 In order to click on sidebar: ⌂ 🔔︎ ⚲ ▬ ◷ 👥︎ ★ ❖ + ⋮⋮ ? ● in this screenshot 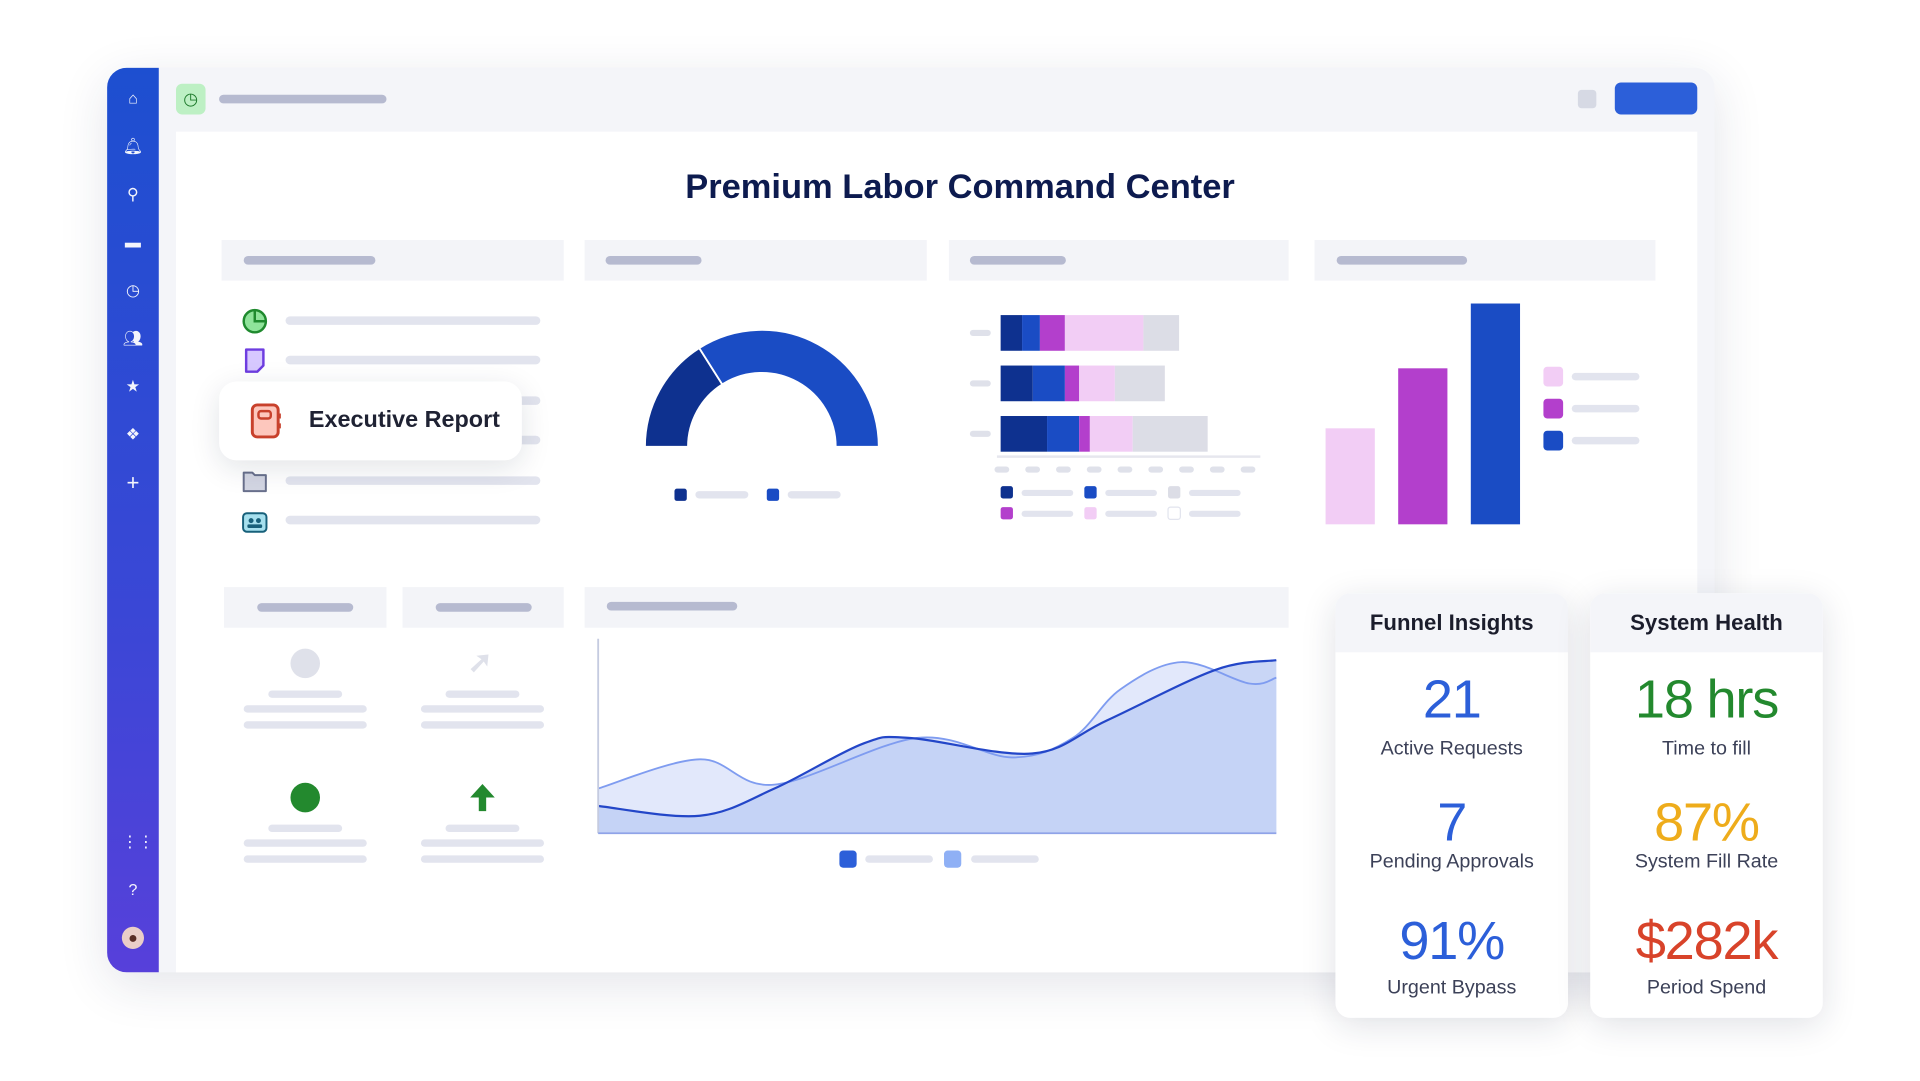, I will do `click(133, 520)`.